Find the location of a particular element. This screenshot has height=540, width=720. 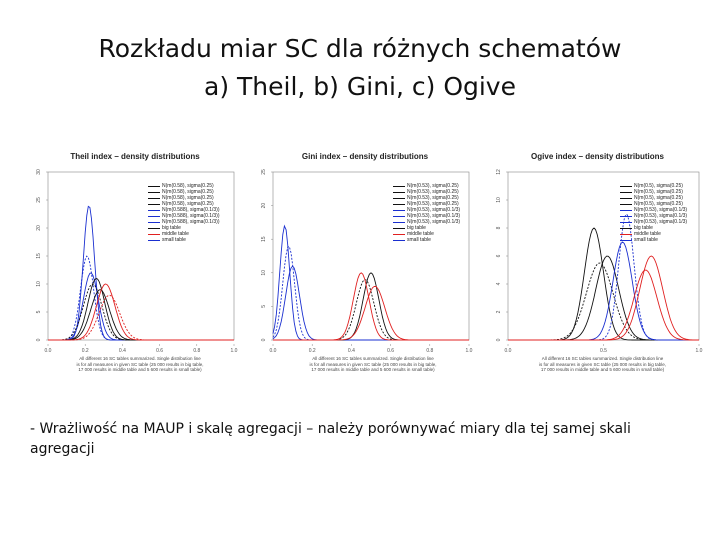

y-tick-label: 6 is located at coordinates (499, 255).